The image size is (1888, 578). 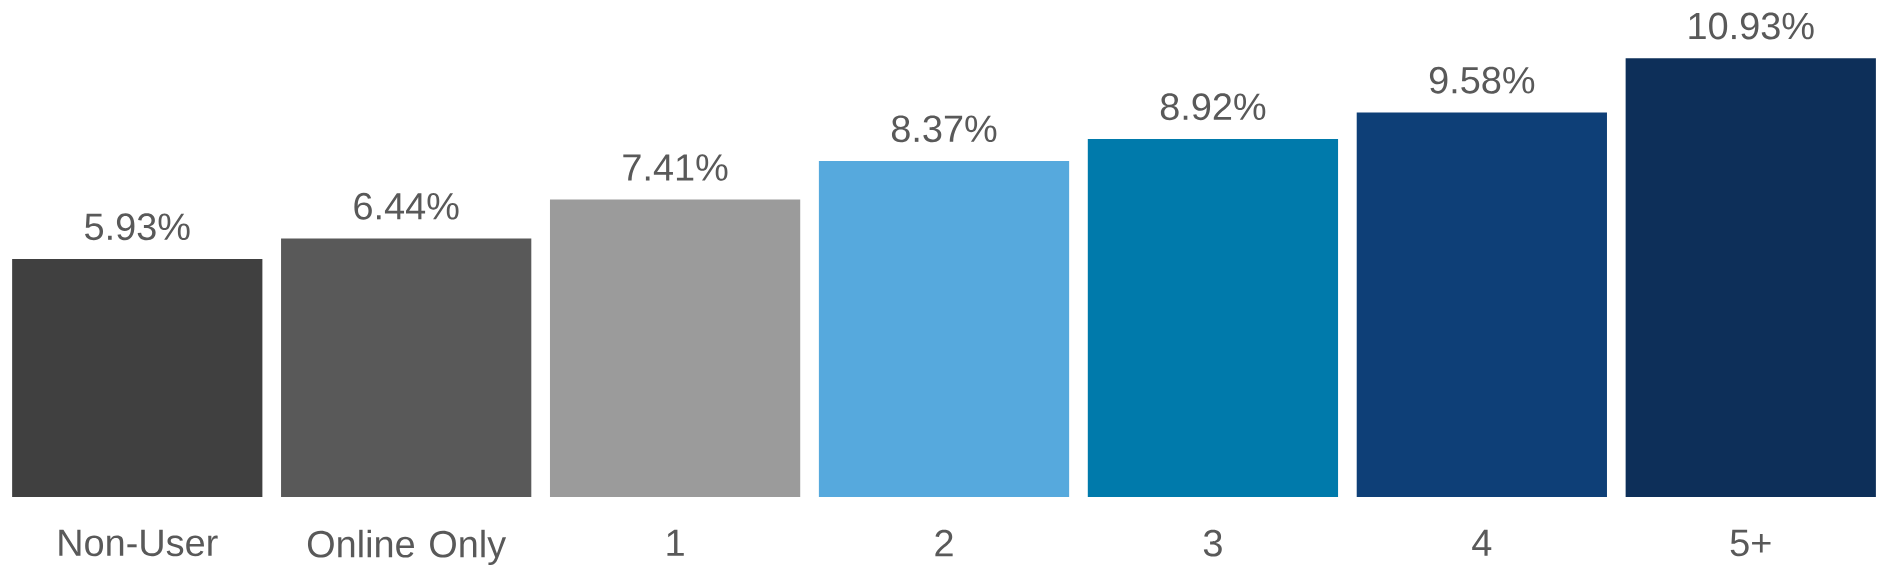 I want to click on x-tick-label: 4, so click(x=1482, y=542).